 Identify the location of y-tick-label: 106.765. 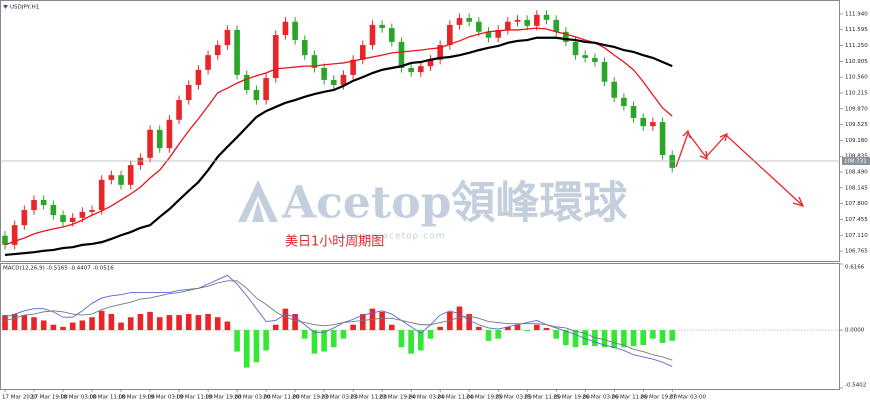
(856, 252).